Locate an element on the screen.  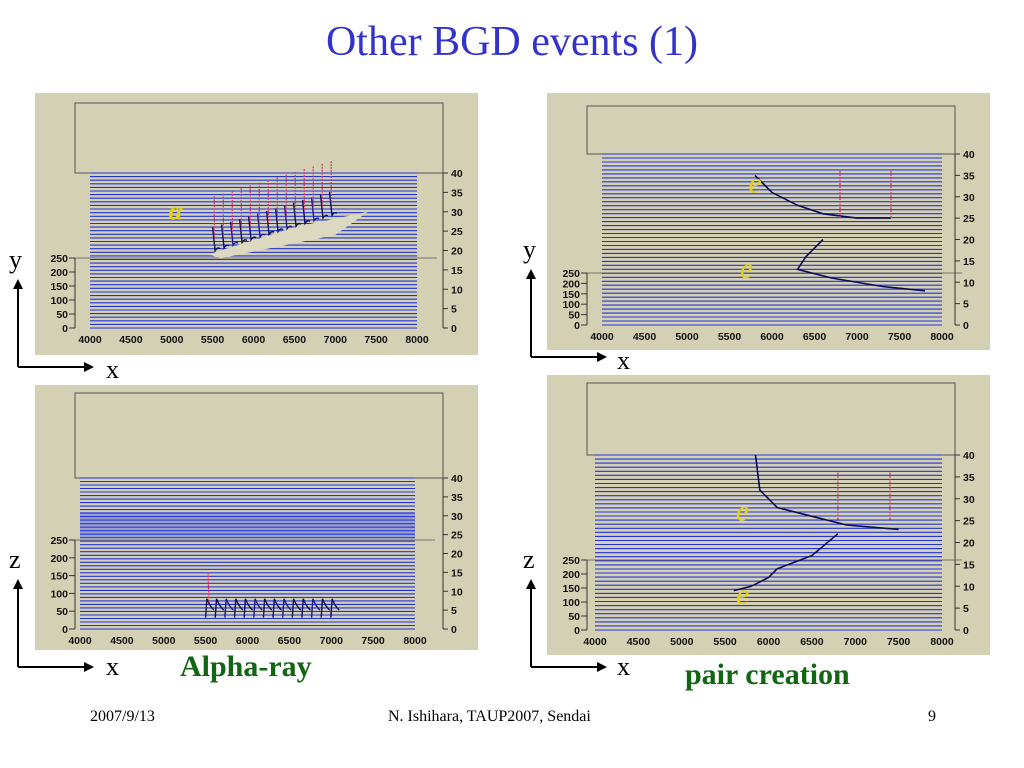
axis-arrow-top-left is located at coordinates (53, 325).